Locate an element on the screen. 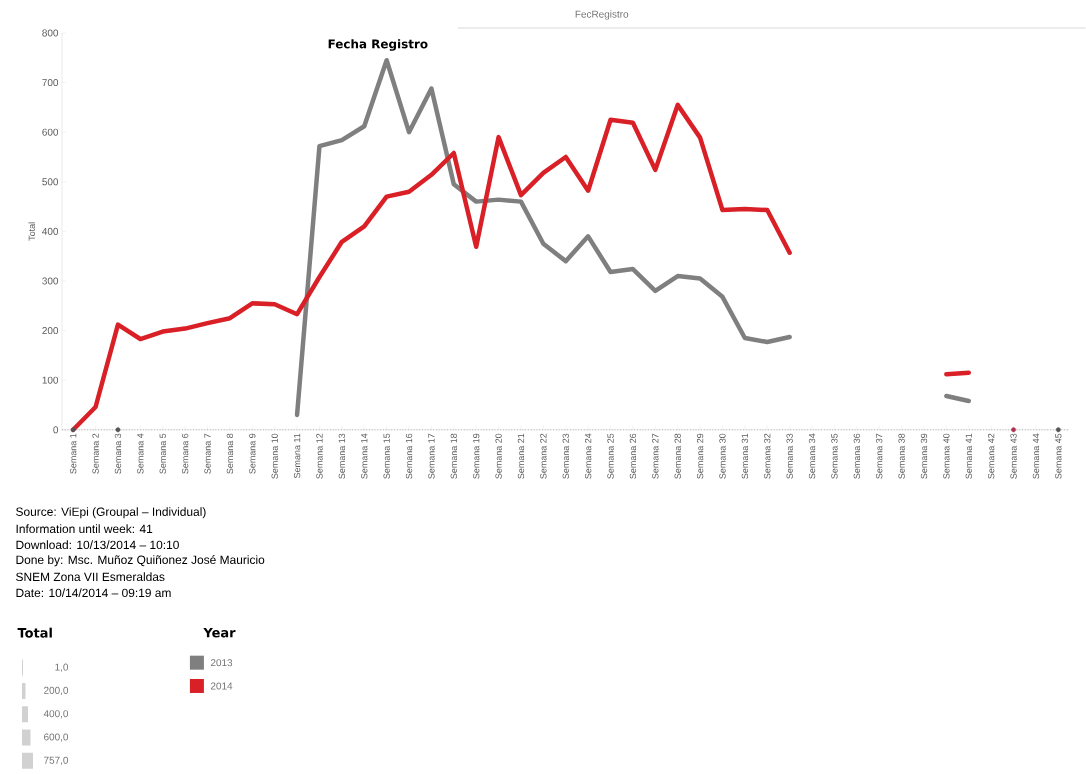  chart-subtitle: FecRegistro is located at coordinates (602, 15).